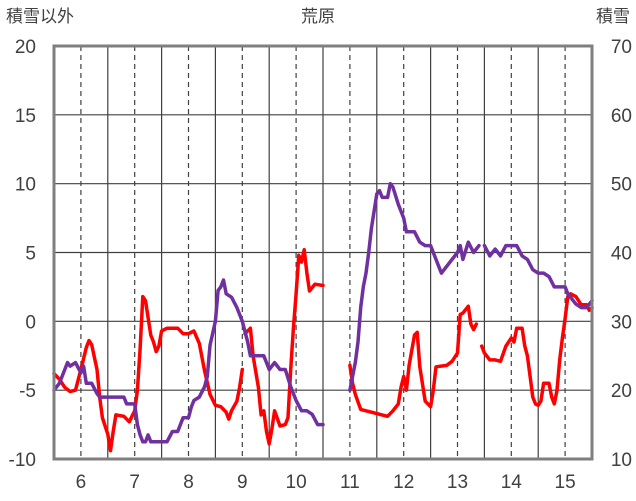 Image resolution: width=636 pixels, height=501 pixels. What do you see at coordinates (22, 460) in the screenshot?
I see `y-left-tick-label: -10` at bounding box center [22, 460].